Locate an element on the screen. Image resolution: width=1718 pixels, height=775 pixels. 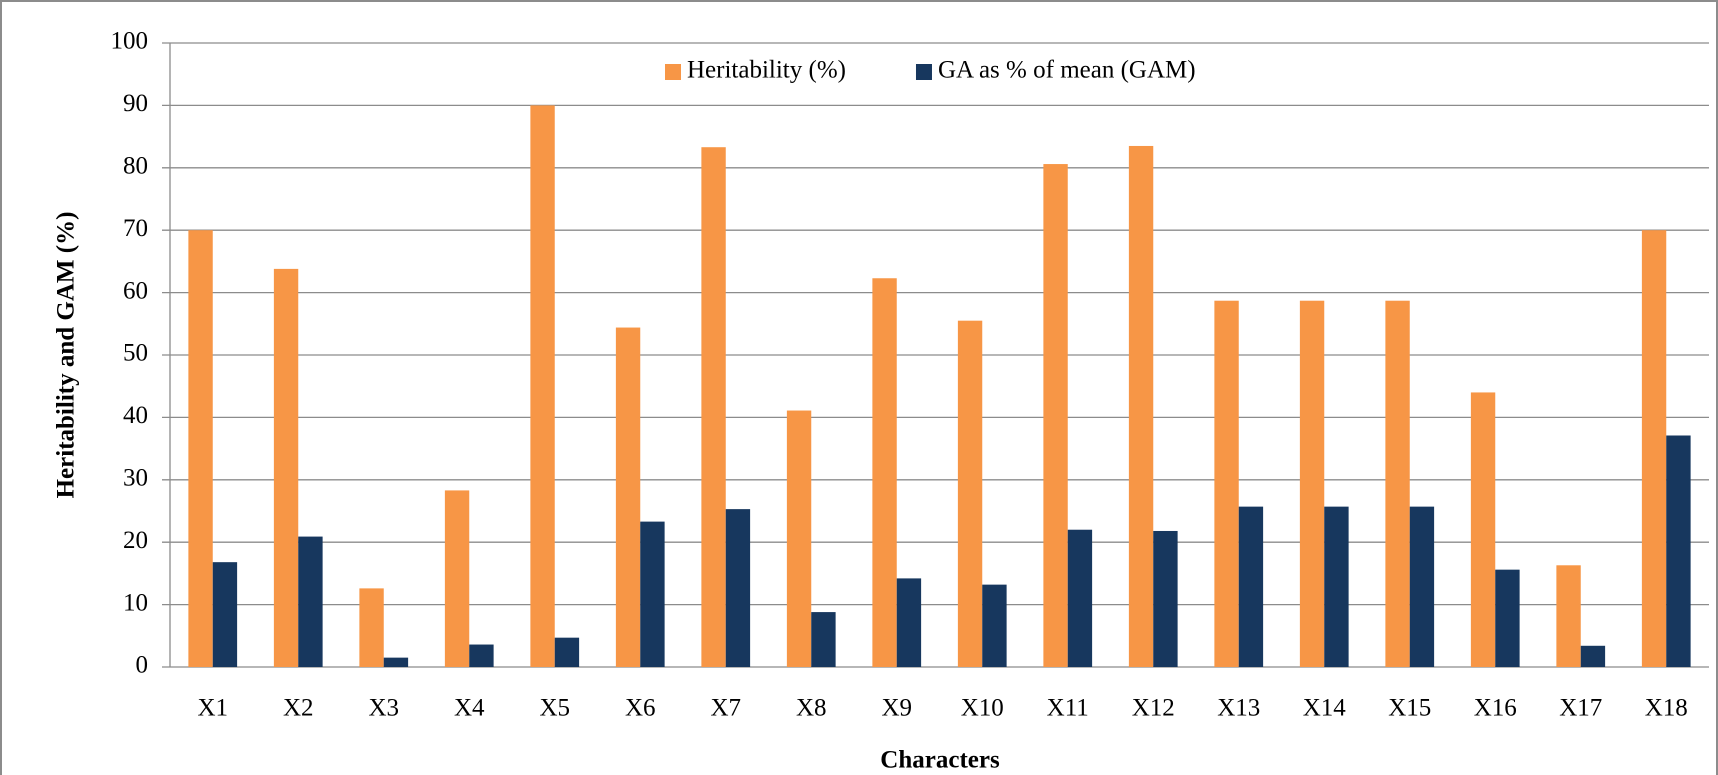
x-tick-label: X13 is located at coordinates (1238, 708).